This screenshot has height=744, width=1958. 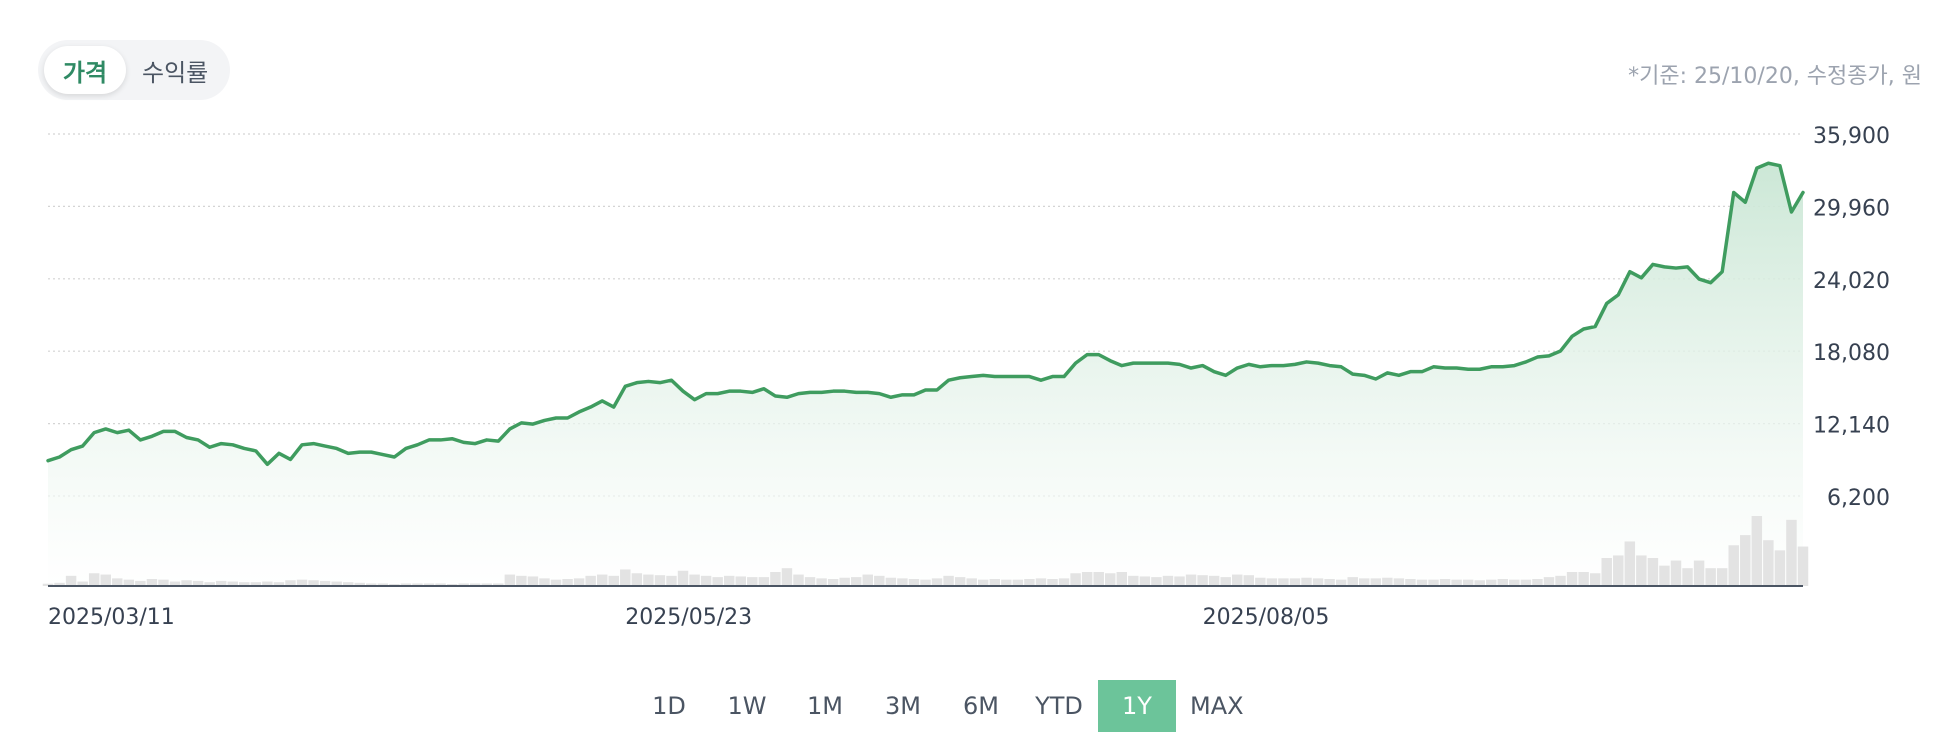 What do you see at coordinates (175, 72) in the screenshot?
I see `toggle-return: 수익률` at bounding box center [175, 72].